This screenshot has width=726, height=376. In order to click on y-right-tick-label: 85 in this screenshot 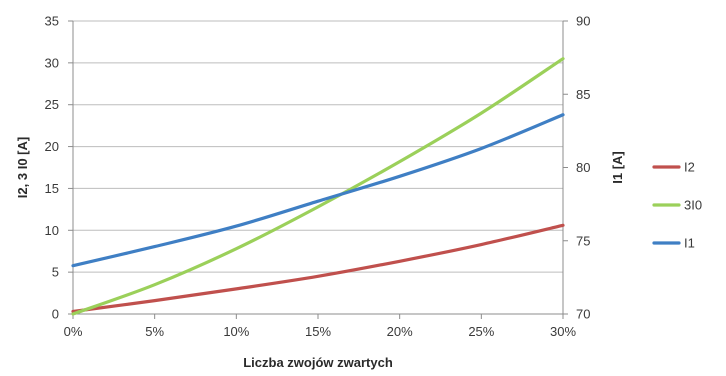, I will do `click(583, 94)`.